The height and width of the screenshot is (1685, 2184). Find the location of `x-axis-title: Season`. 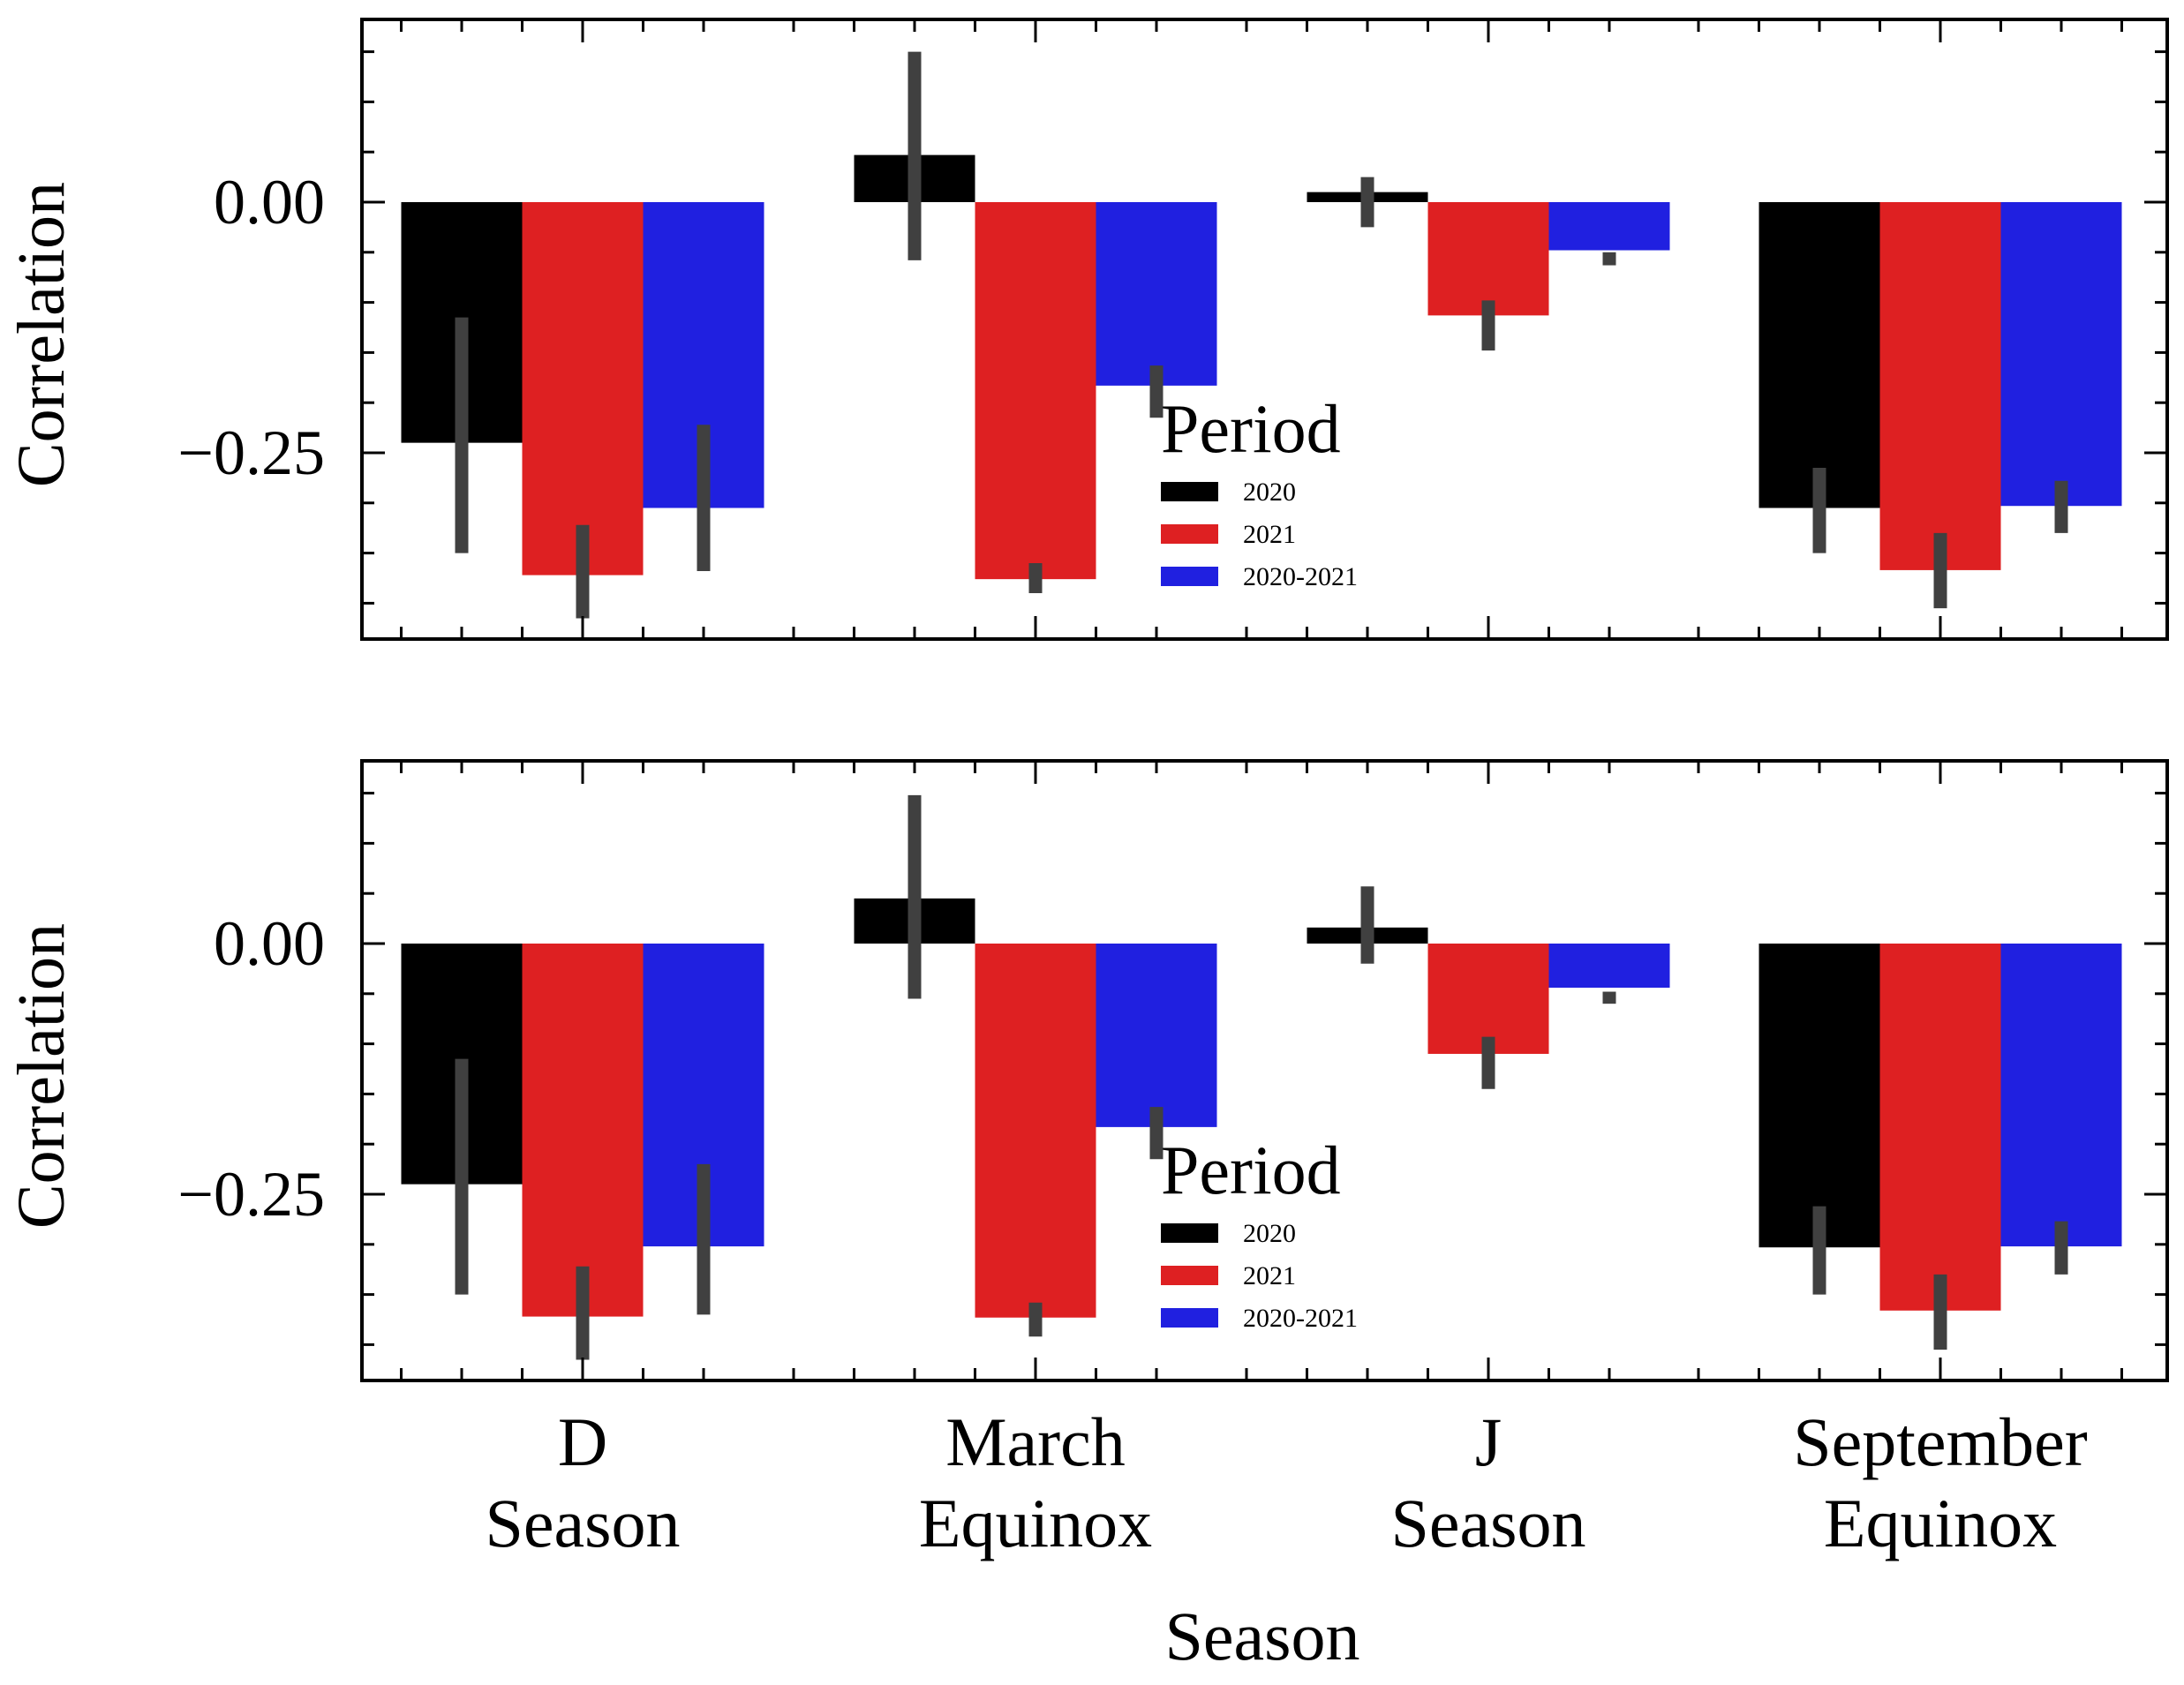

x-axis-title: Season is located at coordinates (1262, 1636).